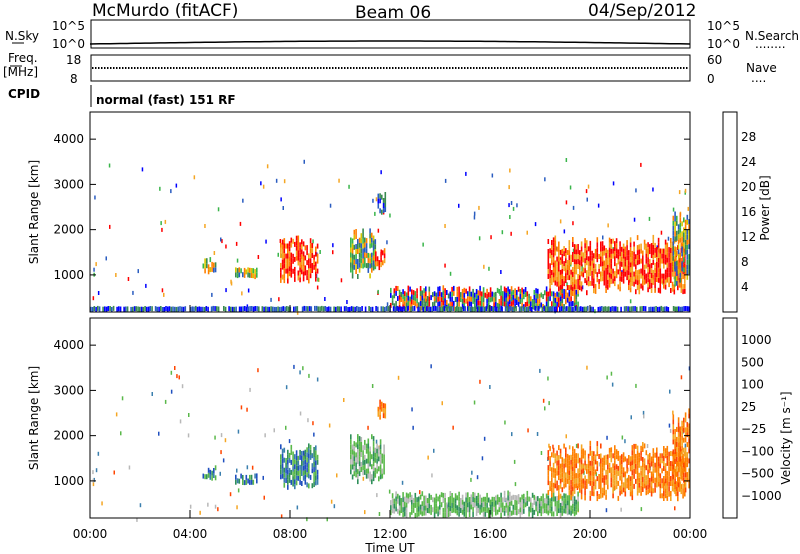  What do you see at coordinates (68, 26) in the screenshot?
I see `nsky-tick-top: 10^5` at bounding box center [68, 26].